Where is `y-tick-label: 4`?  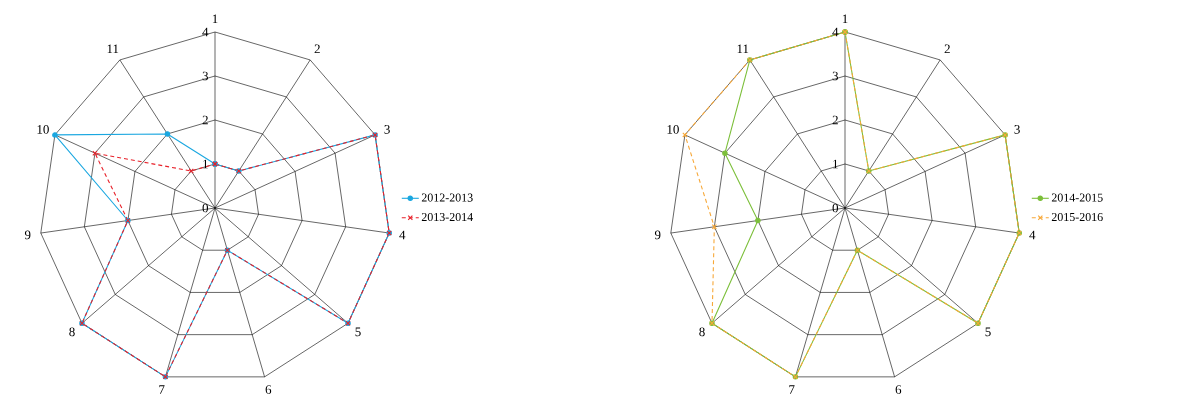 y-tick-label: 4 is located at coordinates (205, 32).